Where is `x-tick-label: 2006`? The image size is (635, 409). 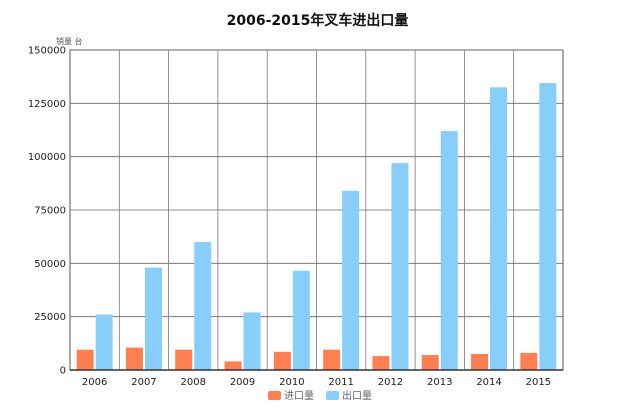 x-tick-label: 2006 is located at coordinates (94, 382).